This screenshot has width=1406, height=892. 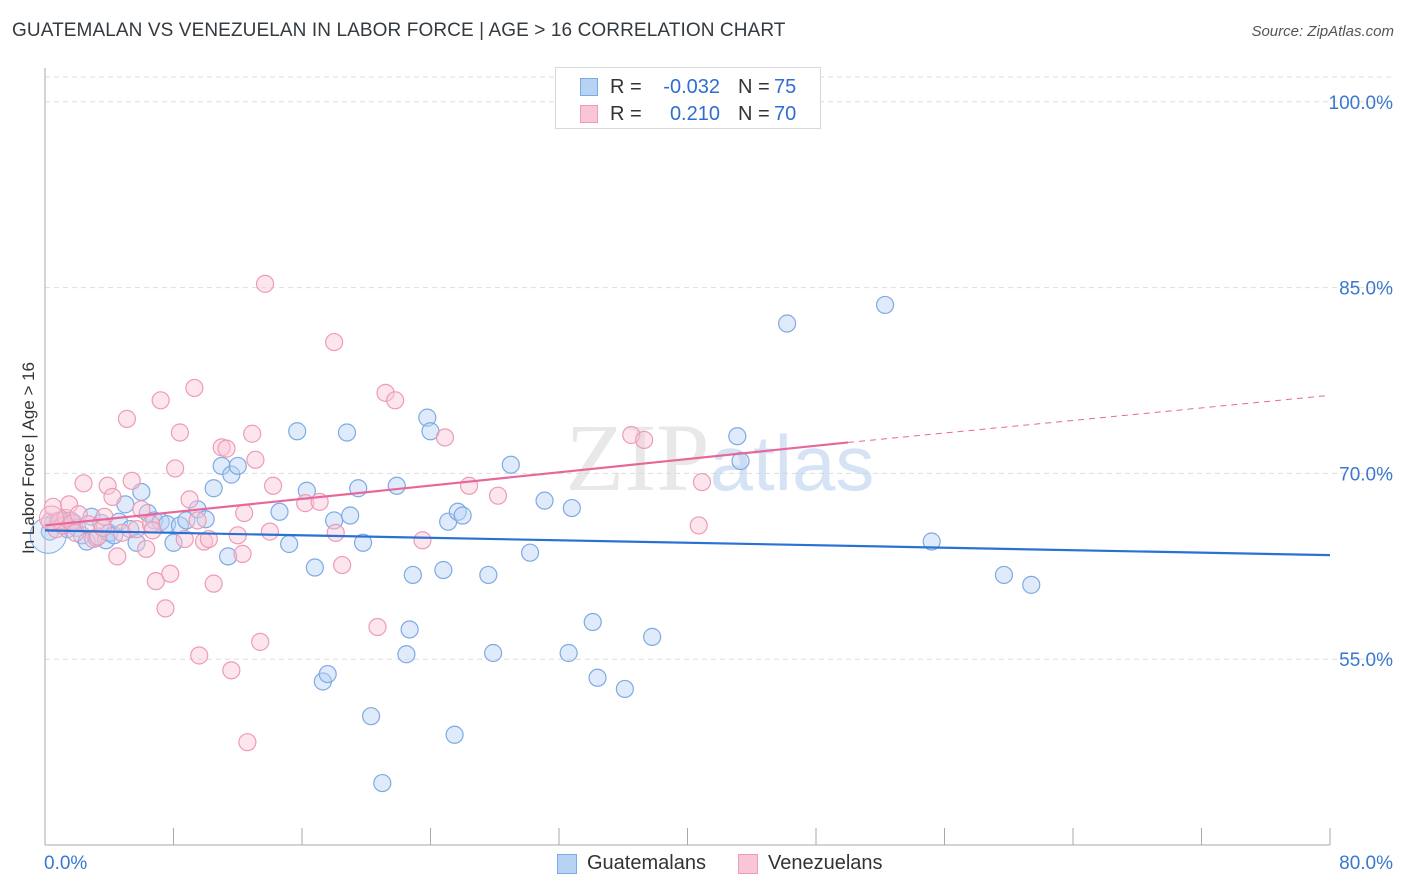 What do you see at coordinates (65, 863) in the screenshot?
I see `x-tick-label: 0.0%` at bounding box center [65, 863].